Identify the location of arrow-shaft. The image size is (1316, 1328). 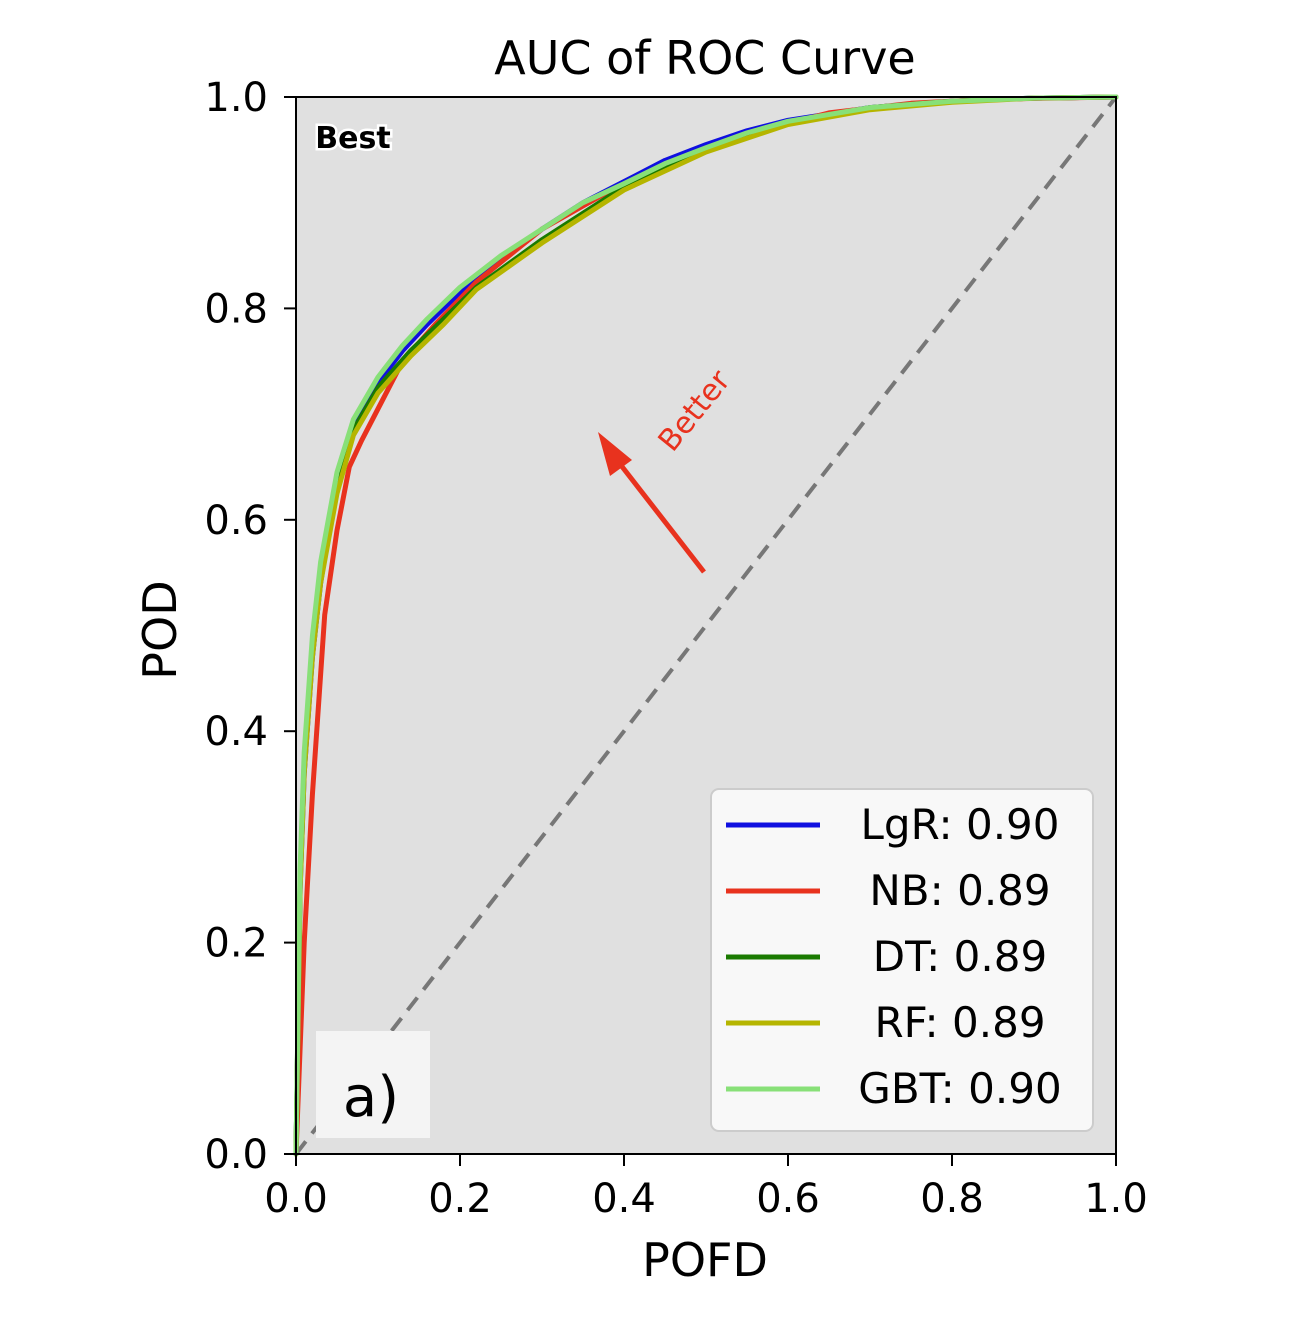
(662, 518).